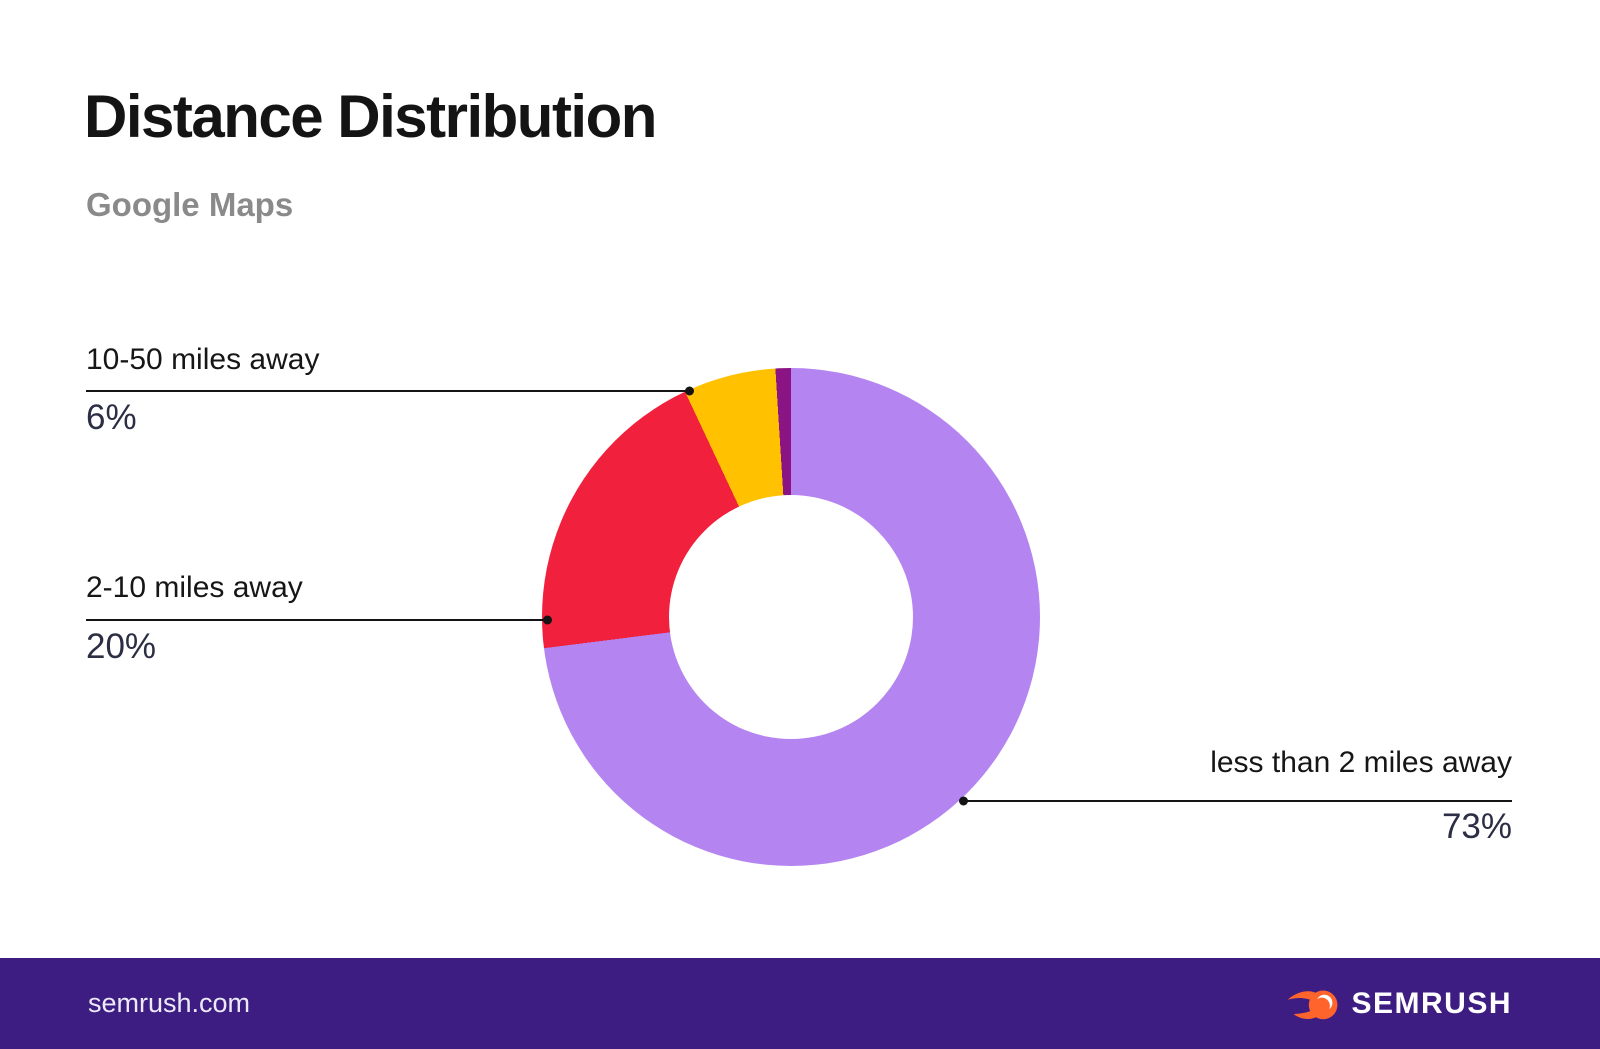 This screenshot has height=1049, width=1600. Describe the element at coordinates (1235, 801) in the screenshot. I see `leader-line-less-than-2-miles` at that location.